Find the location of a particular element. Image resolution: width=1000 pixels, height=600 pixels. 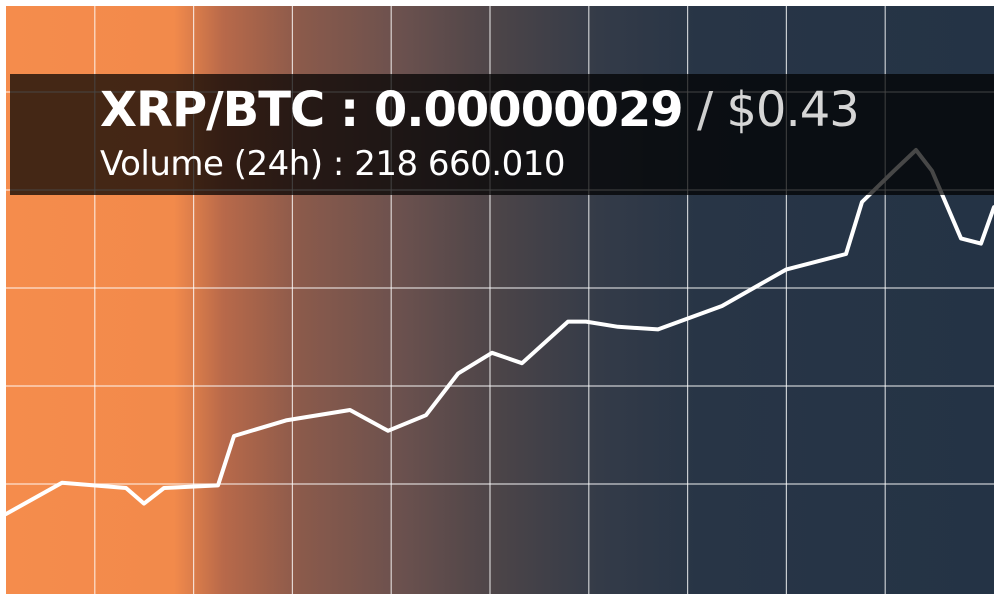

volume-value: 218 660.010 is located at coordinates (459, 164).